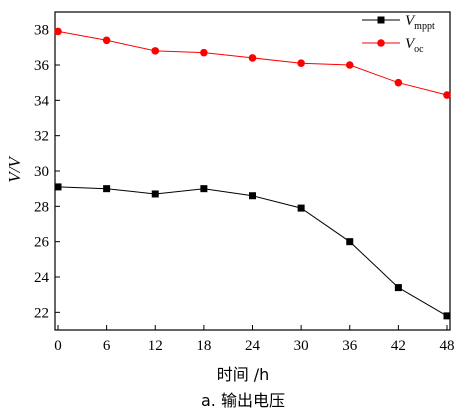 Image resolution: width=461 pixels, height=415 pixels. Describe the element at coordinates (42, 278) in the screenshot. I see `y-tick-label: 24` at that location.